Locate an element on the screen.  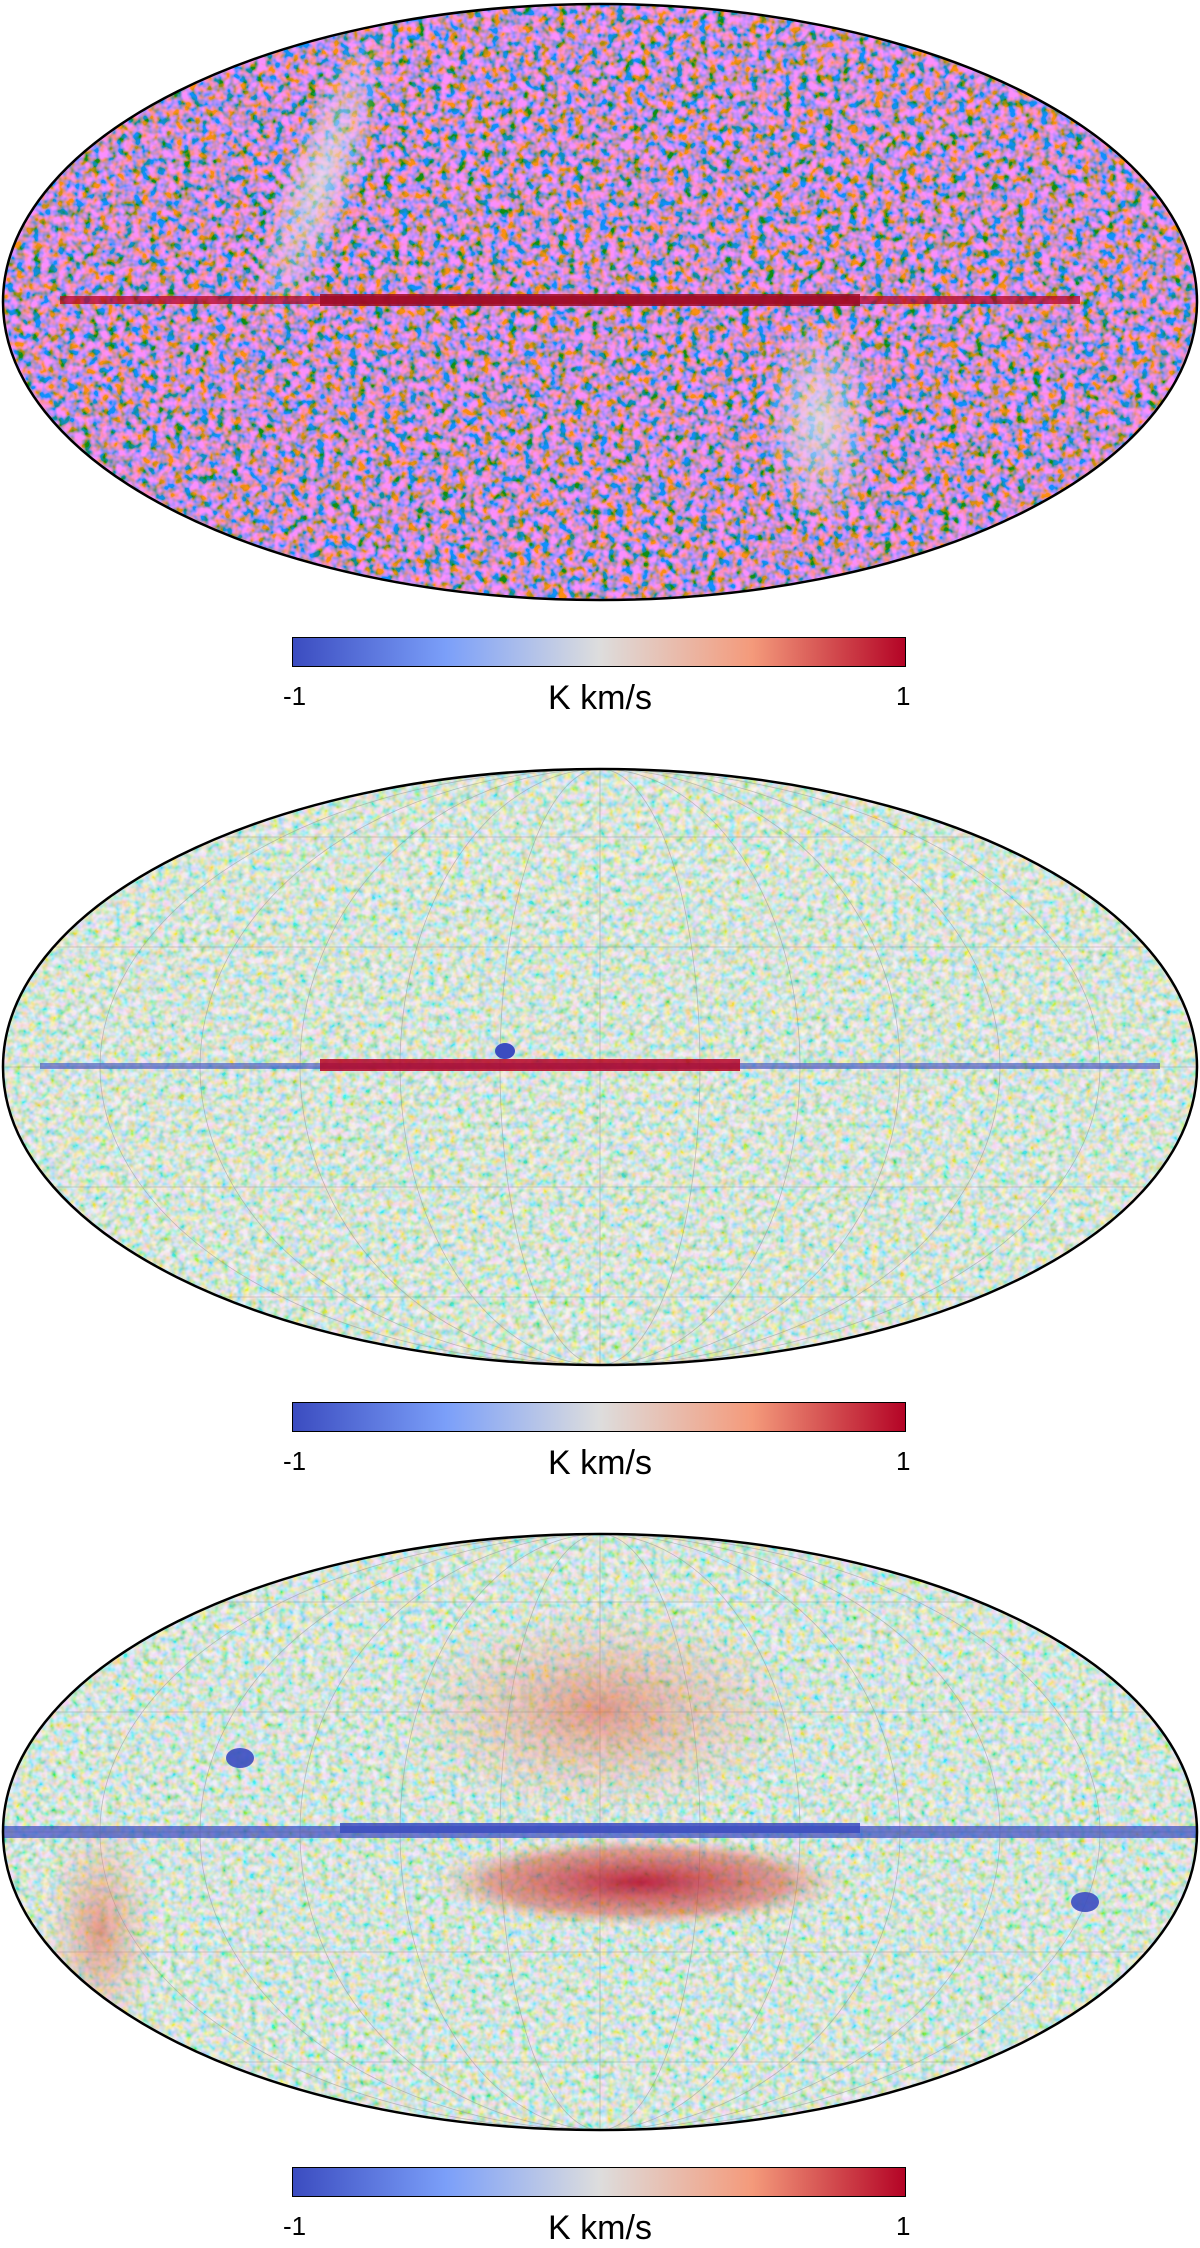
colorbar-max-label-3: 1 is located at coordinates (903, 2226).